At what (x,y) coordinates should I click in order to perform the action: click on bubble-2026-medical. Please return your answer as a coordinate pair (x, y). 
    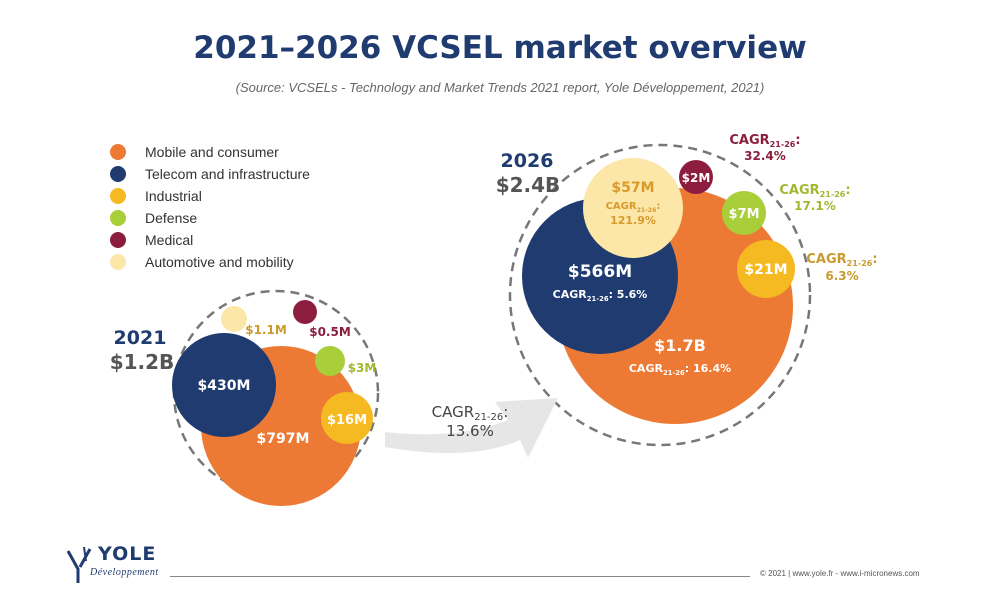
    Looking at the image, I should click on (696, 177).